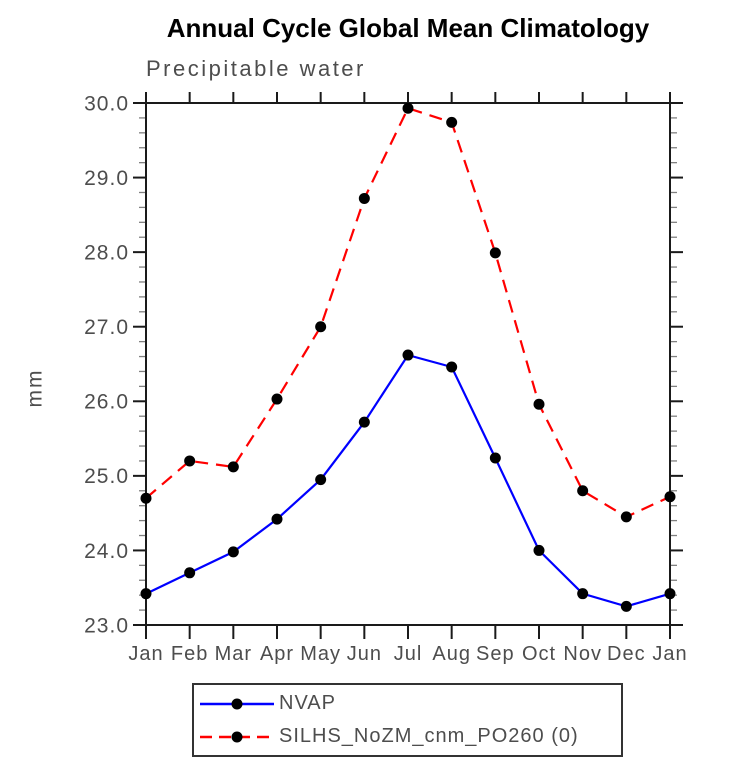 This screenshot has width=733, height=761. Describe the element at coordinates (409, 703) in the screenshot. I see `legend-item-nvap: NVAP` at that location.